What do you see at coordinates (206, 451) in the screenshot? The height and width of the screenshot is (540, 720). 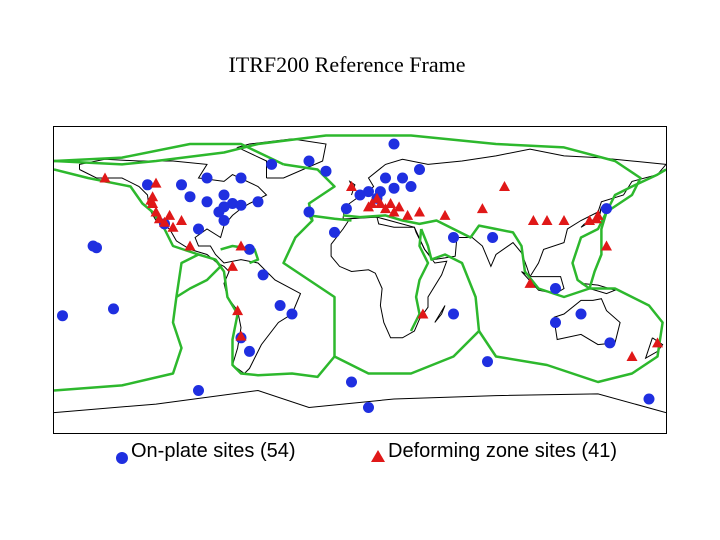 I see `legend-on-plate: On-plate sites (54)` at bounding box center [206, 451].